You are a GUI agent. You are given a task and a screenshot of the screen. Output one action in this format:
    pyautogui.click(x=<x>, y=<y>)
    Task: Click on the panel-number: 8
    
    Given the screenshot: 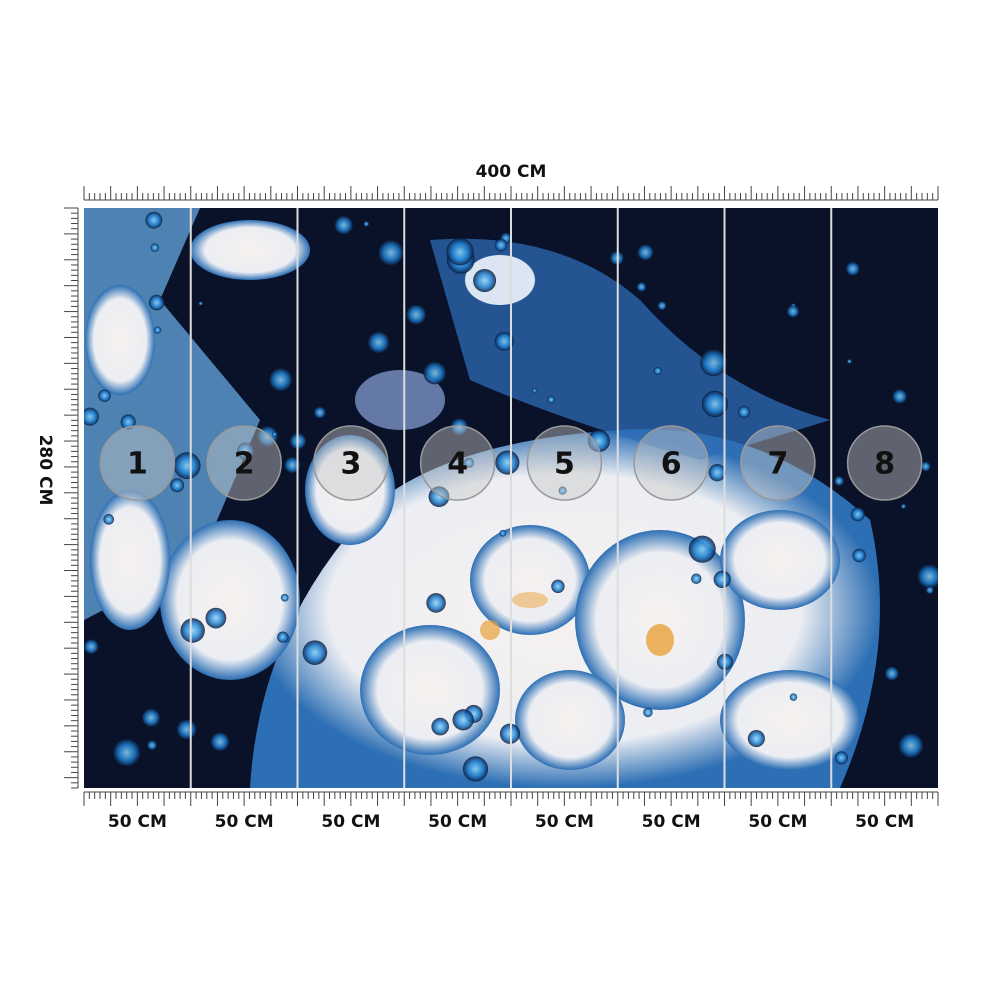 What is the action you would take?
    pyautogui.click(x=884, y=464)
    